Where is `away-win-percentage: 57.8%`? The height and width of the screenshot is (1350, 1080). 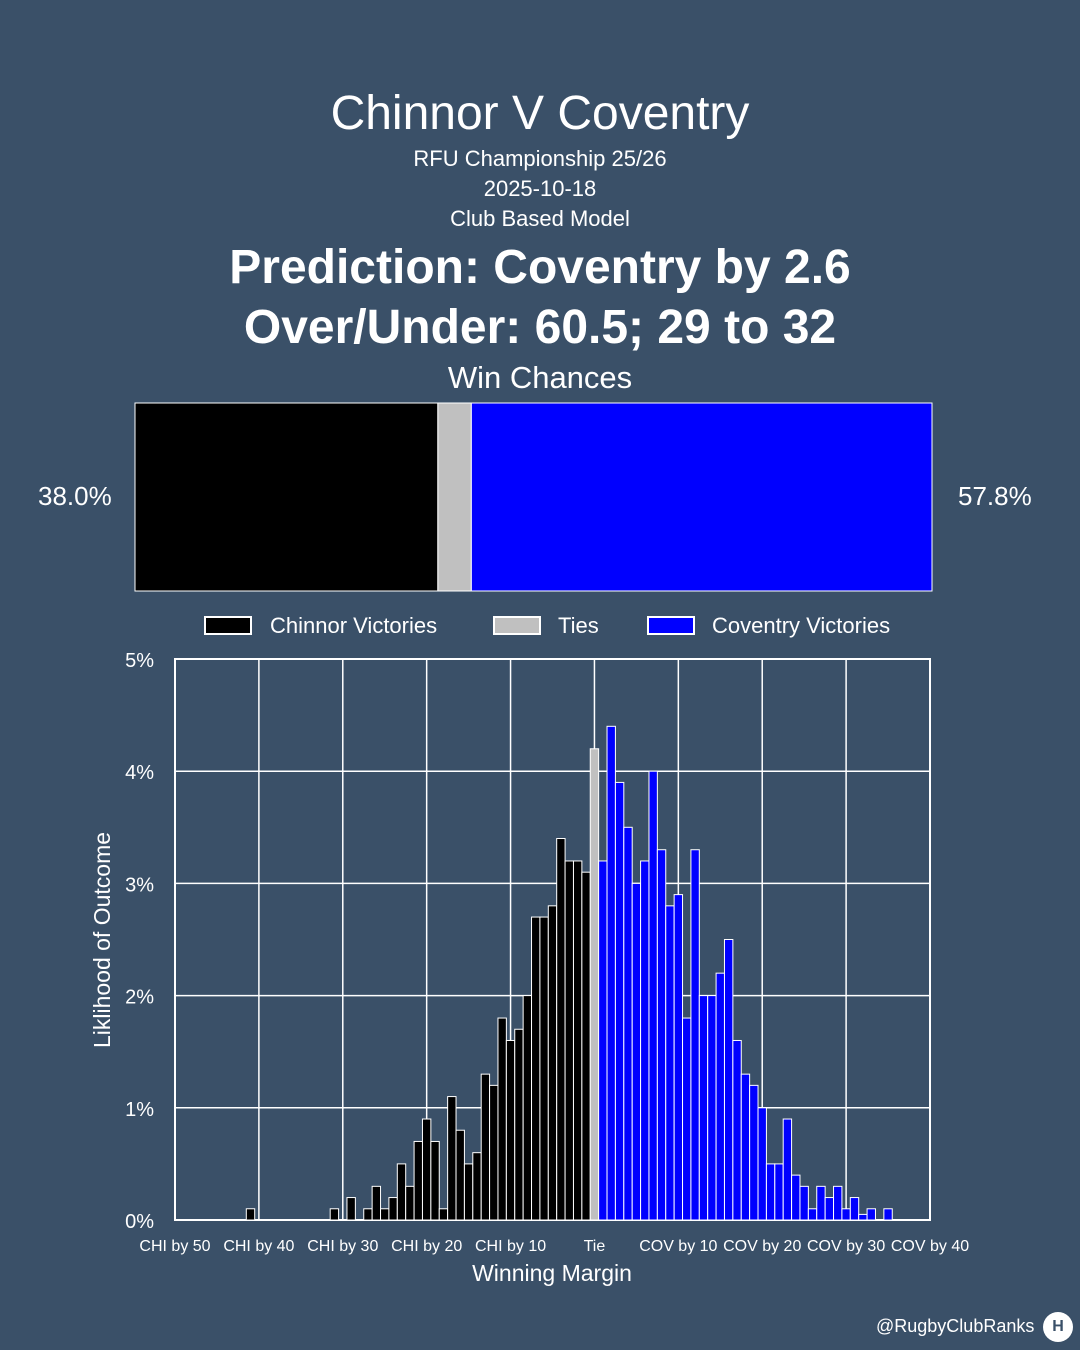
away-win-percentage: 57.8% is located at coordinates (995, 496).